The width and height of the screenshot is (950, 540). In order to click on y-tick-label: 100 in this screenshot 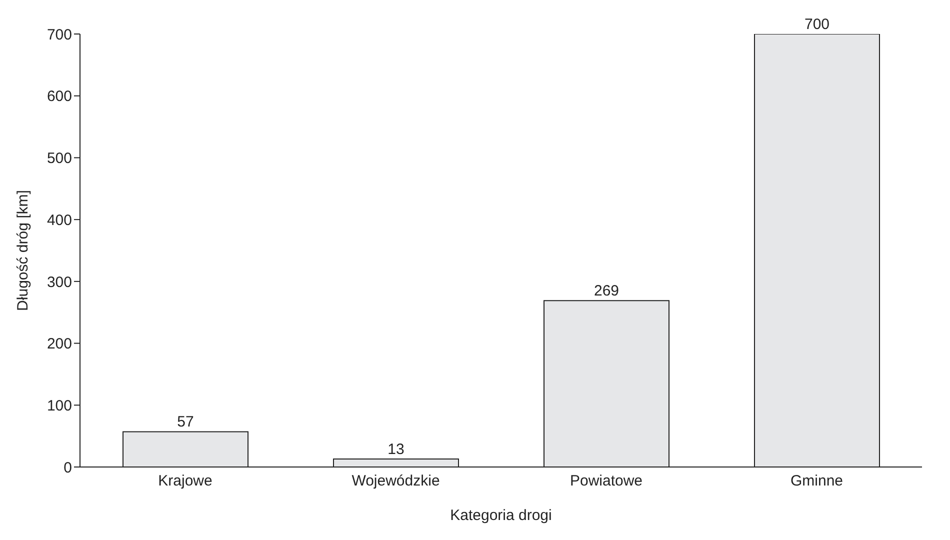, I will do `click(59, 405)`.